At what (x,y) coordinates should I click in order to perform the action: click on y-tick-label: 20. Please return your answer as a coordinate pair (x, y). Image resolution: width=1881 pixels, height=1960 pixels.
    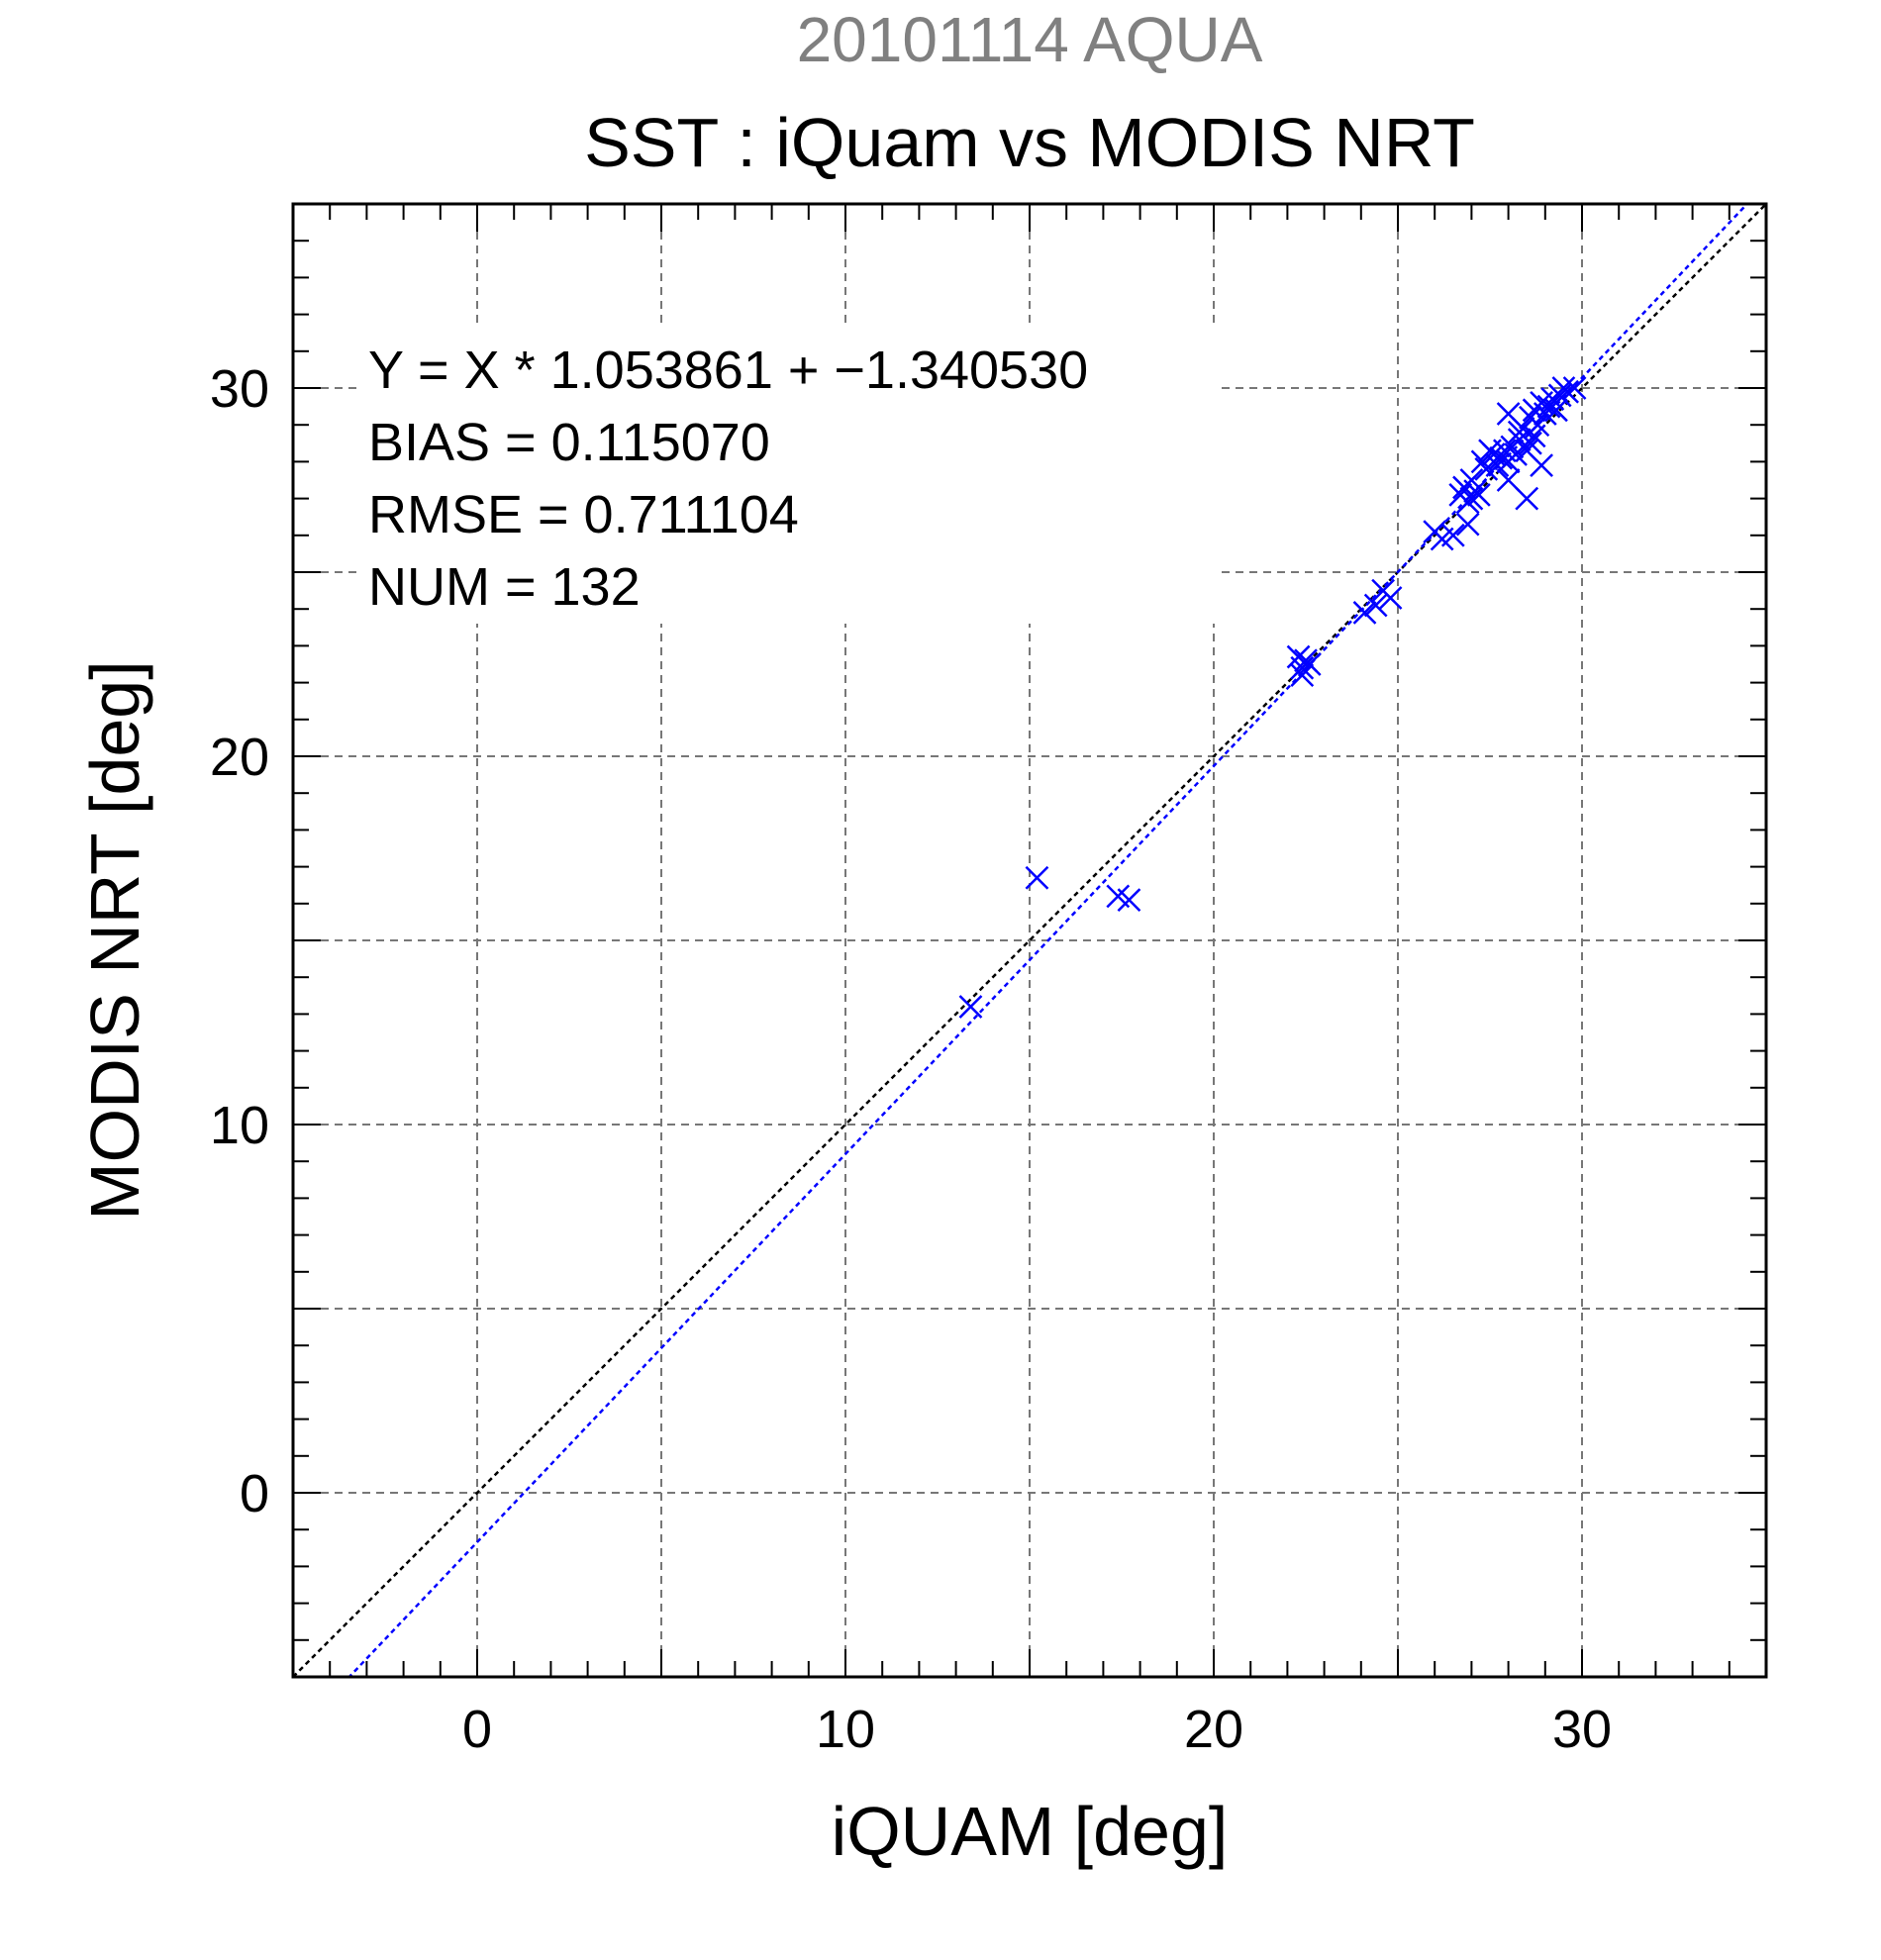
    Looking at the image, I should click on (240, 757).